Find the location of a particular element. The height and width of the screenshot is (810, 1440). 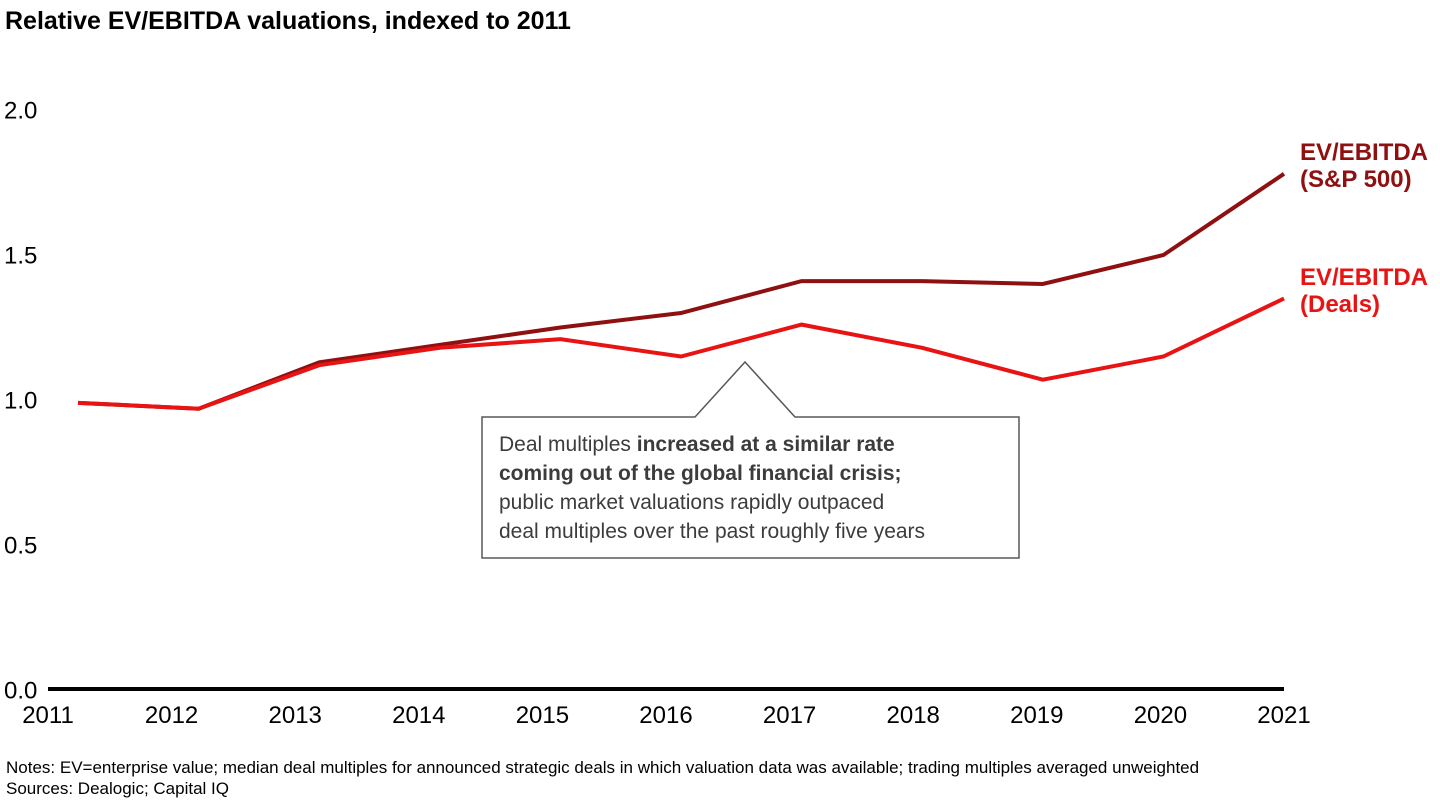

callout-box-outline is located at coordinates (750, 459).